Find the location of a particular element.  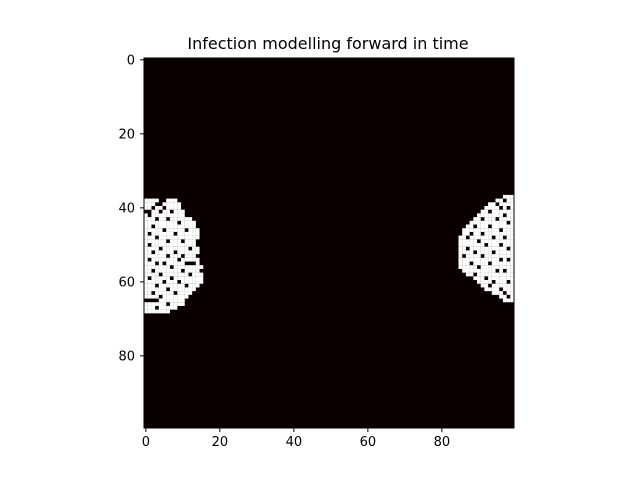

y-axis: 0 20 40 60 80 is located at coordinates (131, 208).